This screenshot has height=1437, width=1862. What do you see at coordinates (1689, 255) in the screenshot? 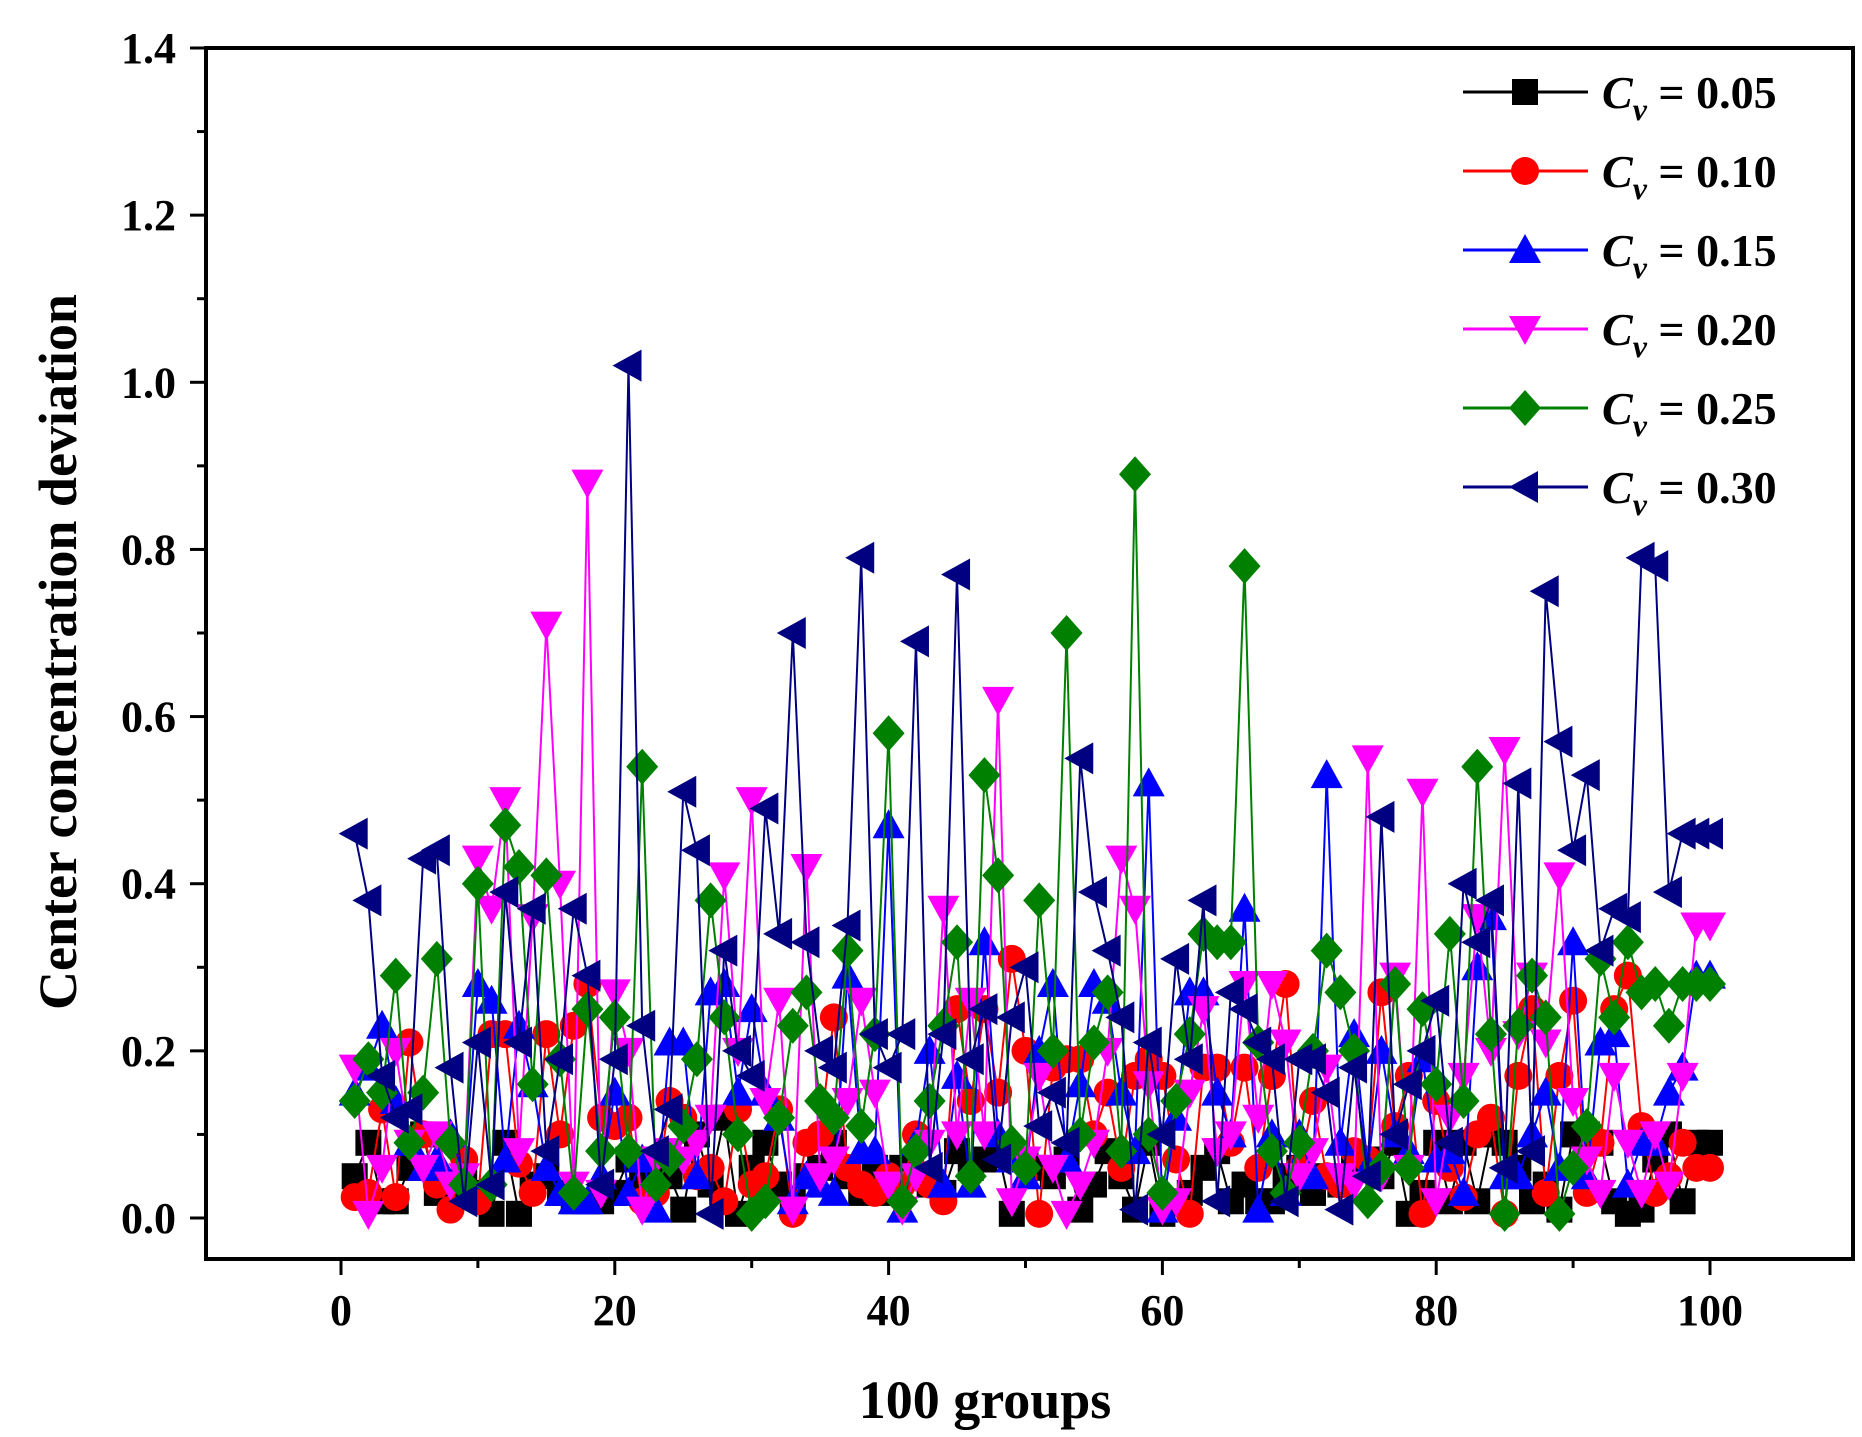
I see `legend-label: Cv = 0.15` at bounding box center [1689, 255].